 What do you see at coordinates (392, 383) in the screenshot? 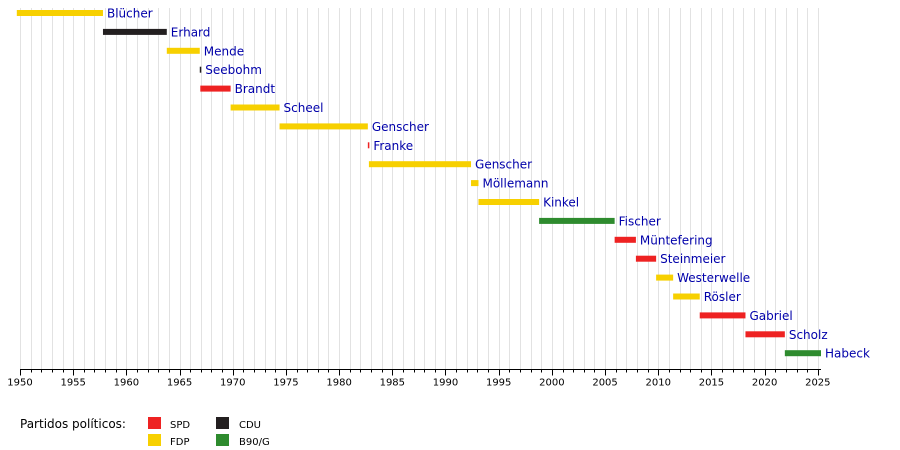
I see `x-tick-label: 1985` at bounding box center [392, 383].